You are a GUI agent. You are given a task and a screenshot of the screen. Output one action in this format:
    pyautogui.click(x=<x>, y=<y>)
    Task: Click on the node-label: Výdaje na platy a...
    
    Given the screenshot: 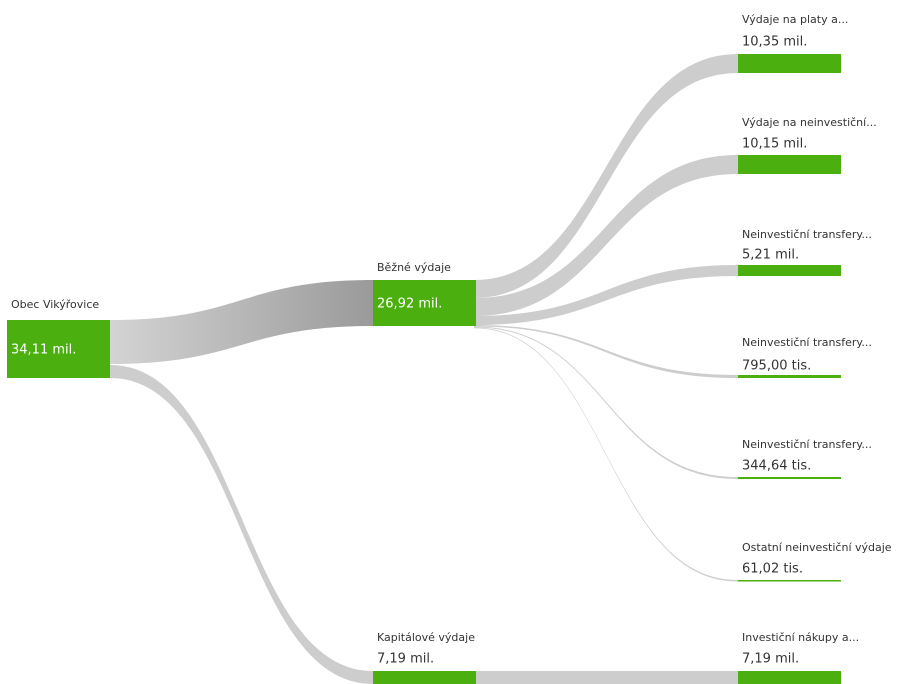 What is the action you would take?
    pyautogui.click(x=795, y=19)
    